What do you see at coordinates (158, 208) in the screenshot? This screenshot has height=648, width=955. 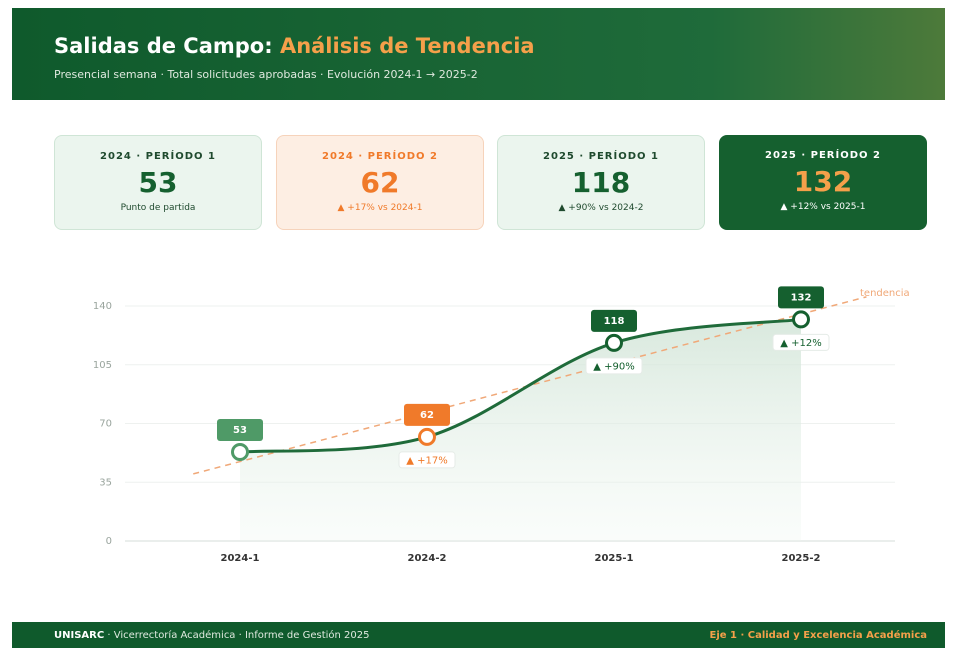 I see `kpi-note: Punto de partida` at bounding box center [158, 208].